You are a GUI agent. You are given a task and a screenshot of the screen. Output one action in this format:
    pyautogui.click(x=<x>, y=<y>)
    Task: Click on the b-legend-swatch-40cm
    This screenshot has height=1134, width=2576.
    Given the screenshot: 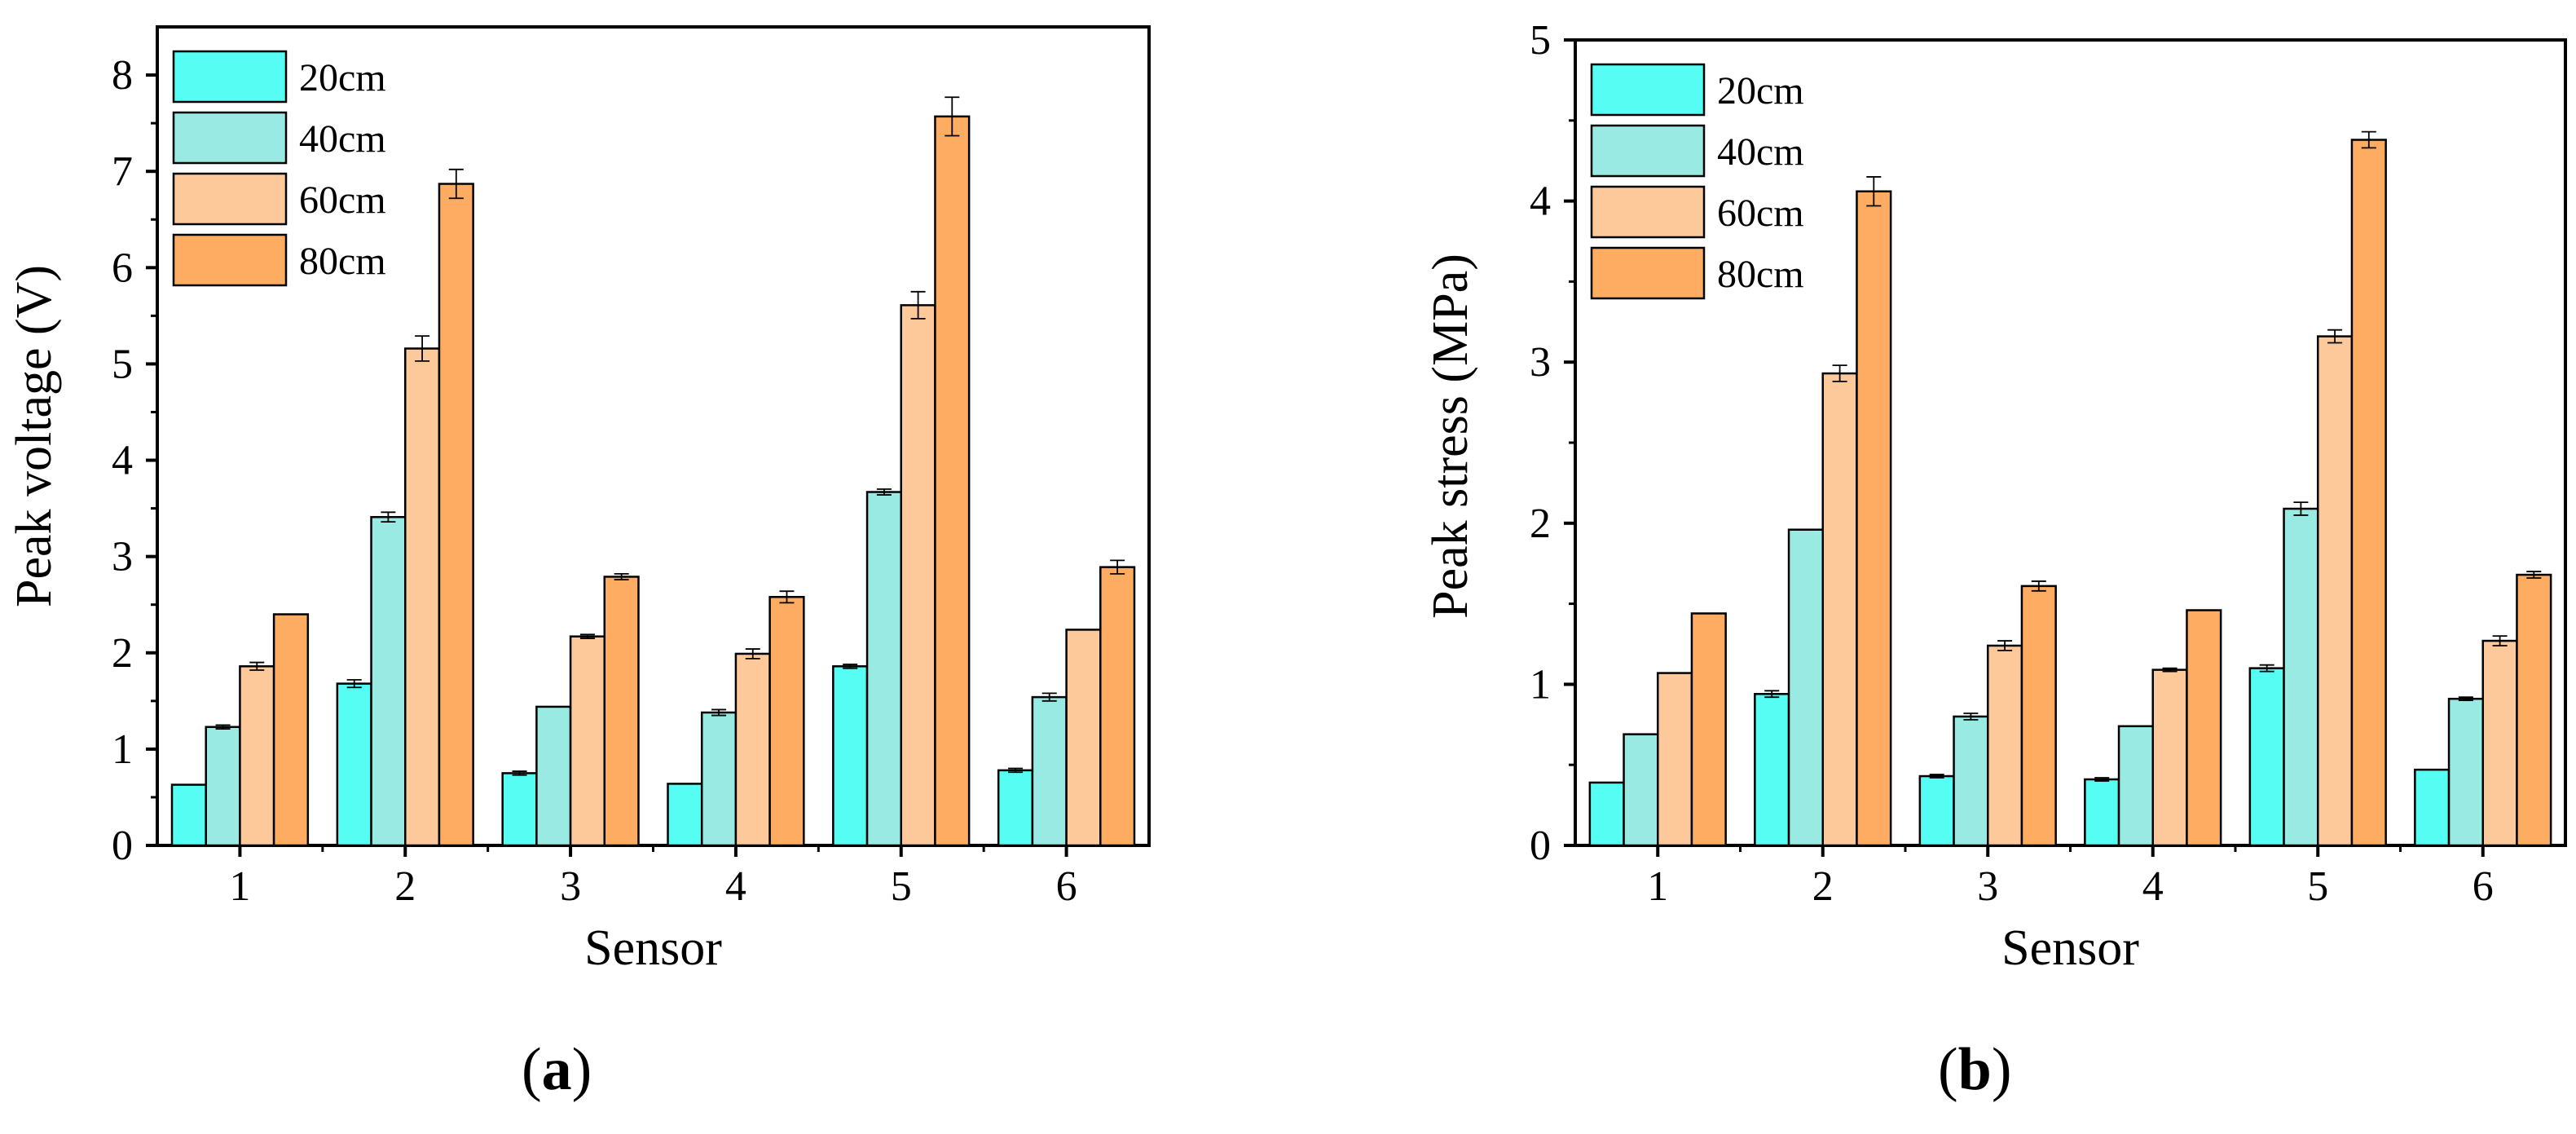 What is the action you would take?
    pyautogui.click(x=1648, y=151)
    